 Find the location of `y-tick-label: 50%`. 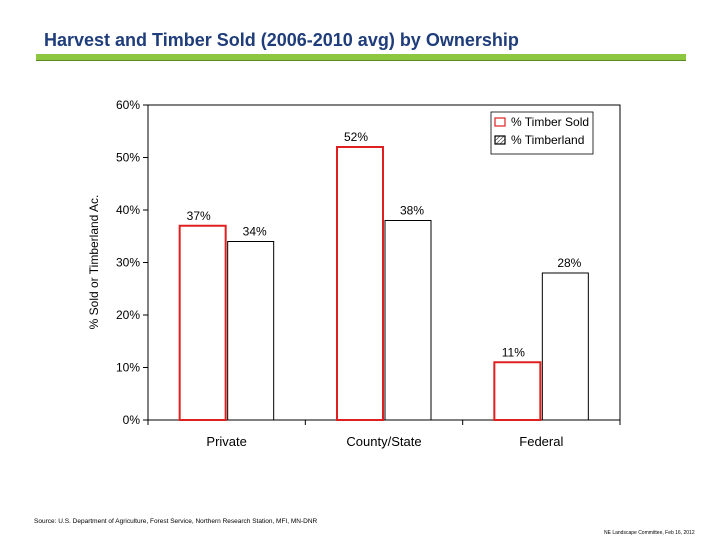

y-tick-label: 50% is located at coordinates (128, 158).